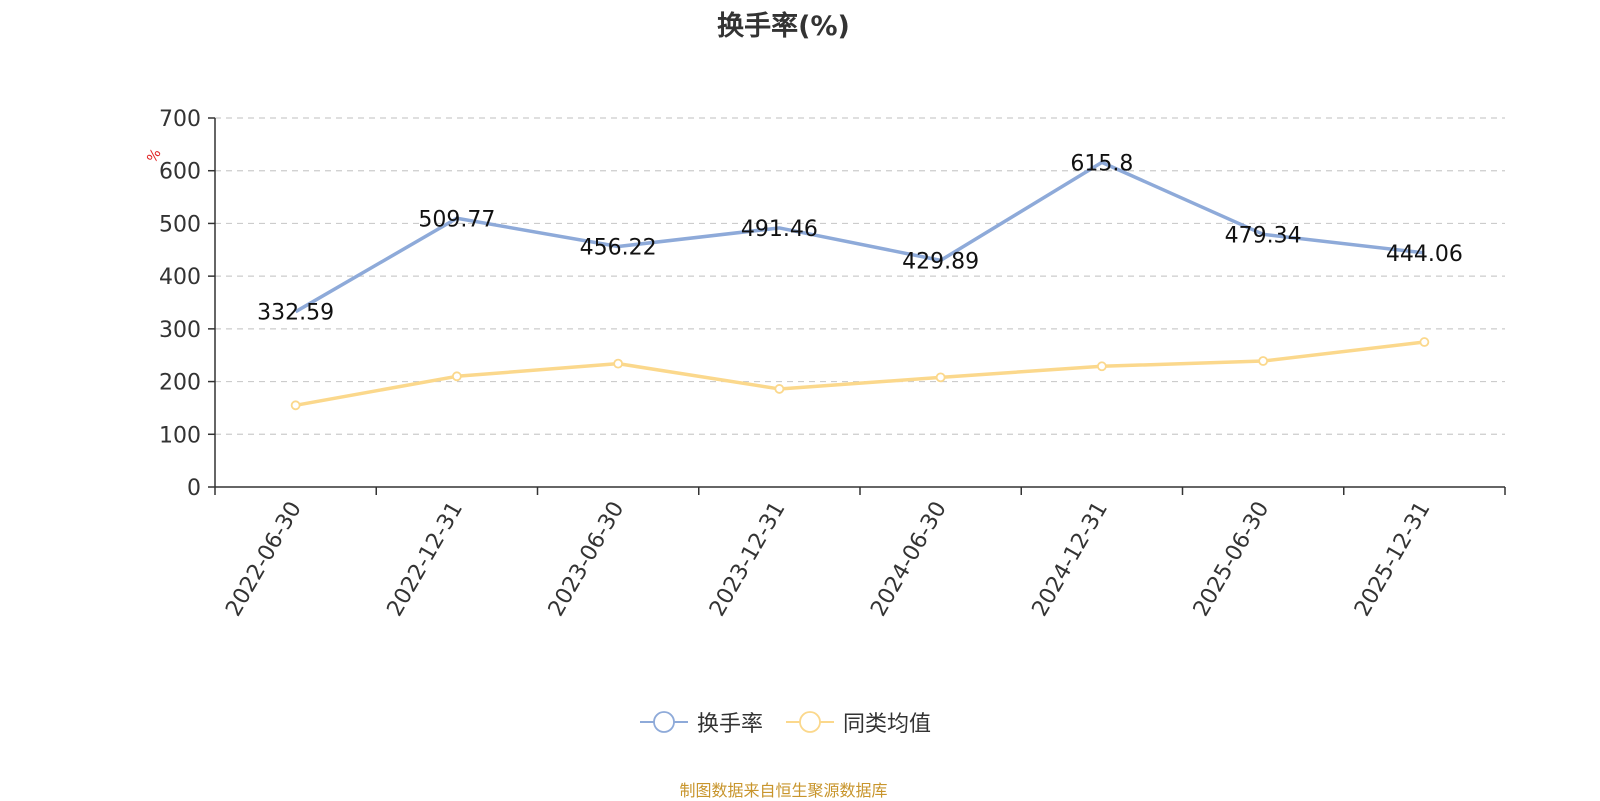 Image resolution: width=1600 pixels, height=801 pixels. Describe the element at coordinates (783, 26) in the screenshot. I see `chart-title: 换手率(%)` at that location.